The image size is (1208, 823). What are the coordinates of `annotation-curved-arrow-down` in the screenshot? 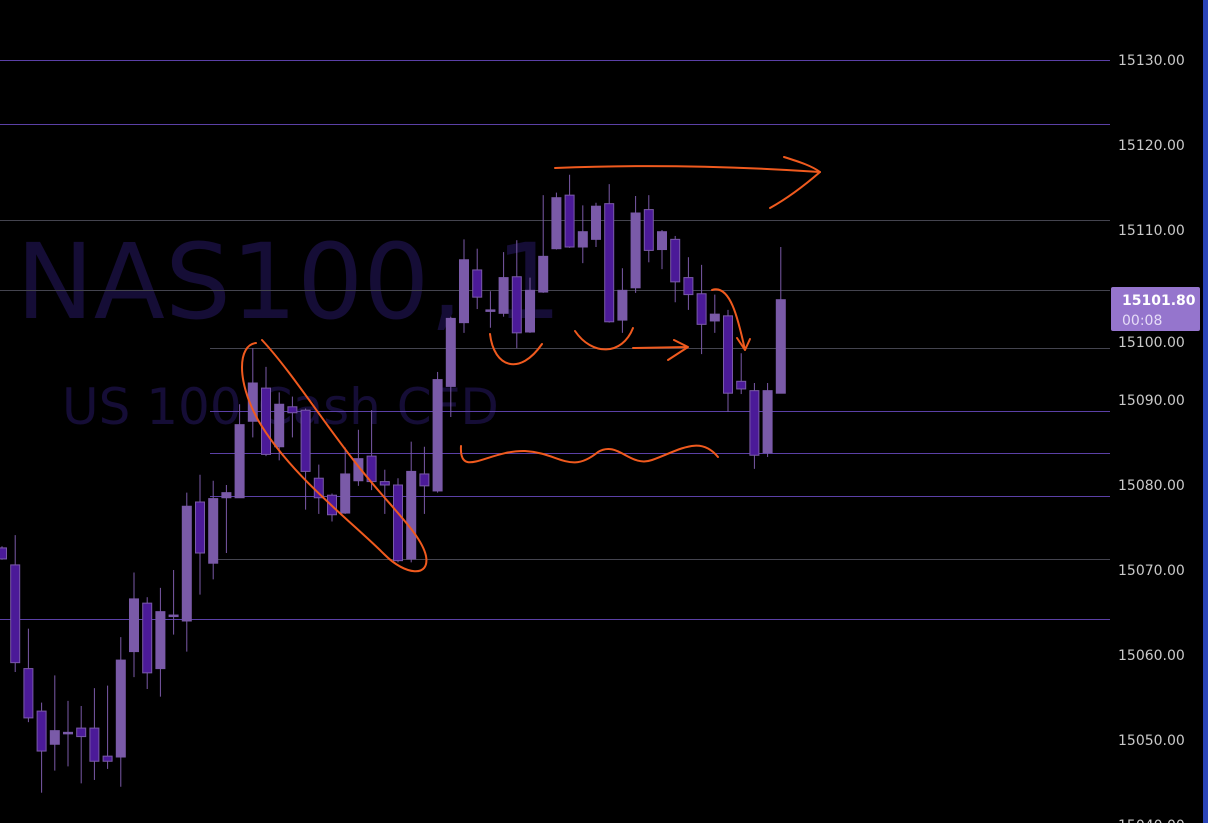 It's located at (731, 319).